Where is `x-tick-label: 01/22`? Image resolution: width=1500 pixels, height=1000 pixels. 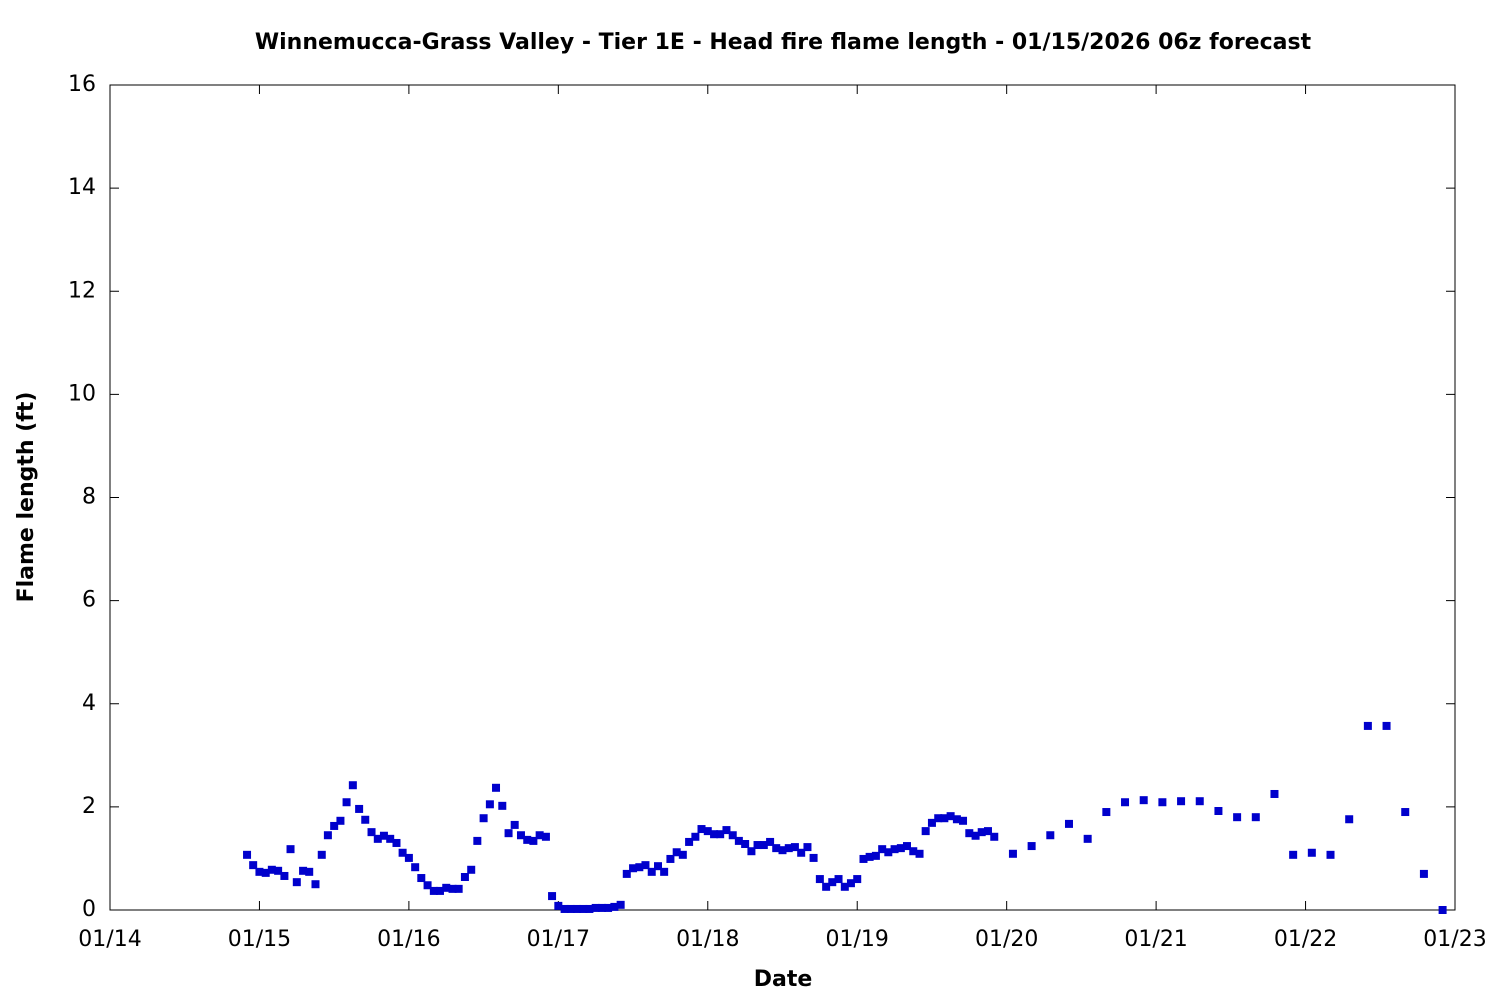 x-tick-label: 01/22 is located at coordinates (1305, 939).